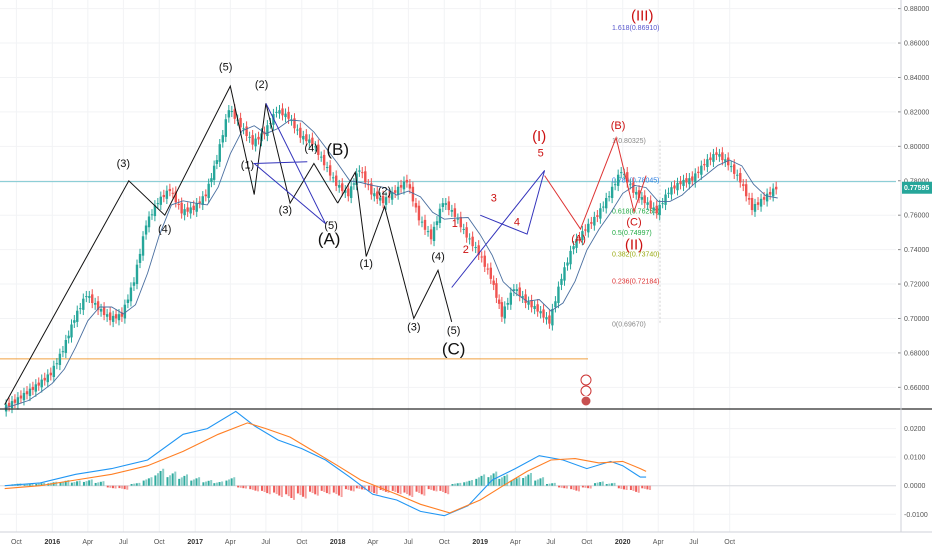 The height and width of the screenshot is (550, 932). I want to click on y-tick-label: 0.66000, so click(916, 388).